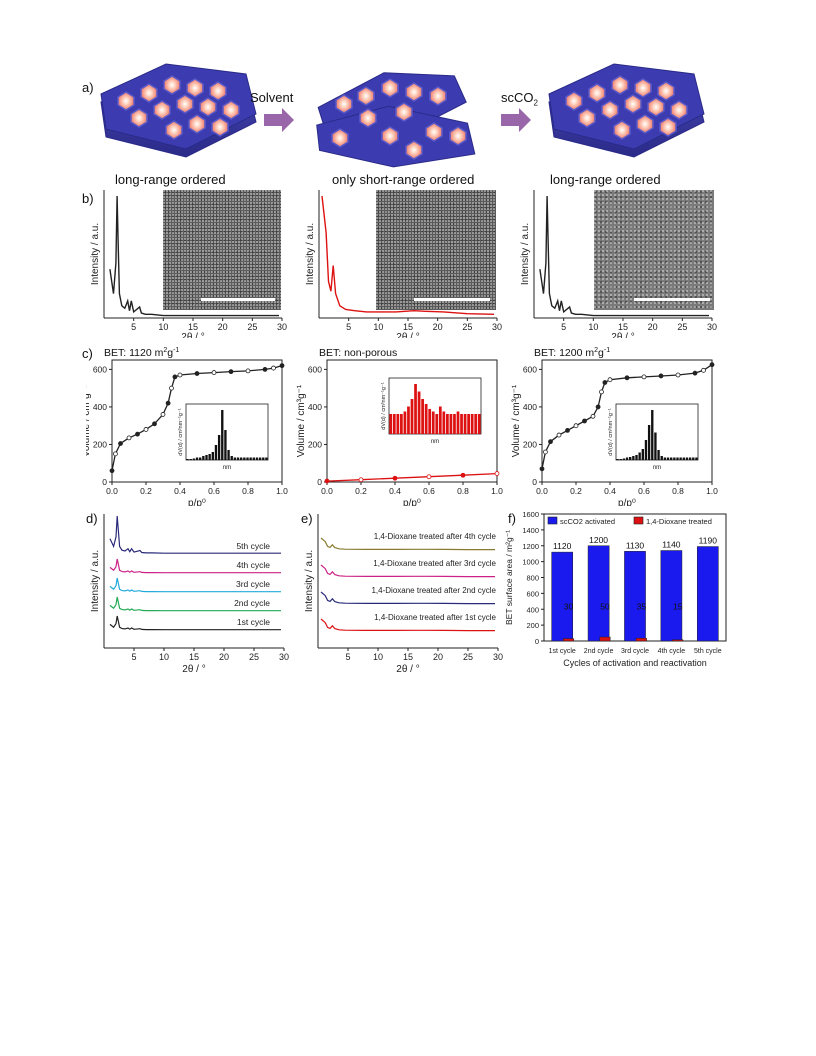 The image size is (816, 1056). Describe the element at coordinates (509, 577) in the screenshot. I see `y-axis-label: BET surface area / m²g⁻¹` at that location.